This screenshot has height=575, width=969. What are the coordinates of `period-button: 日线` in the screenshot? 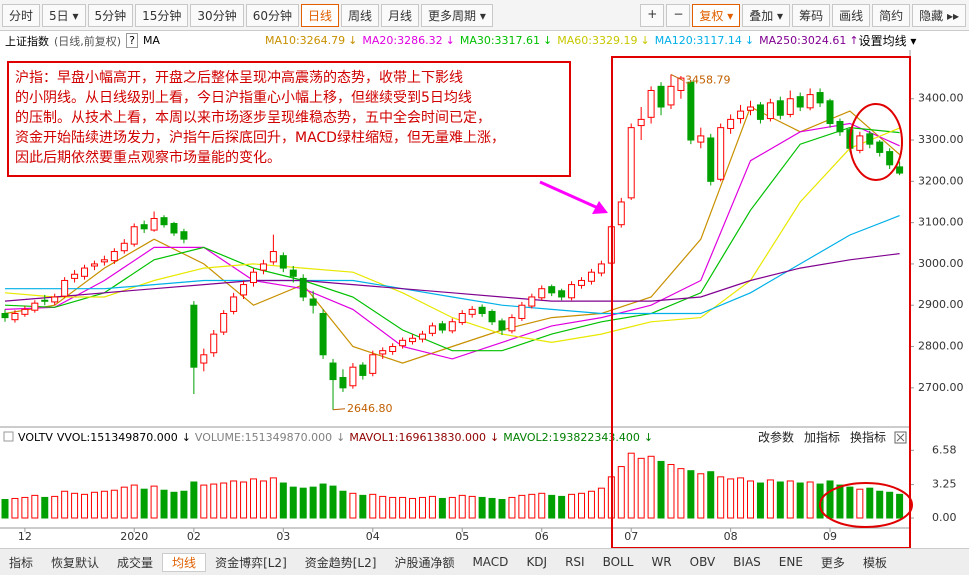 It's located at (319, 15).